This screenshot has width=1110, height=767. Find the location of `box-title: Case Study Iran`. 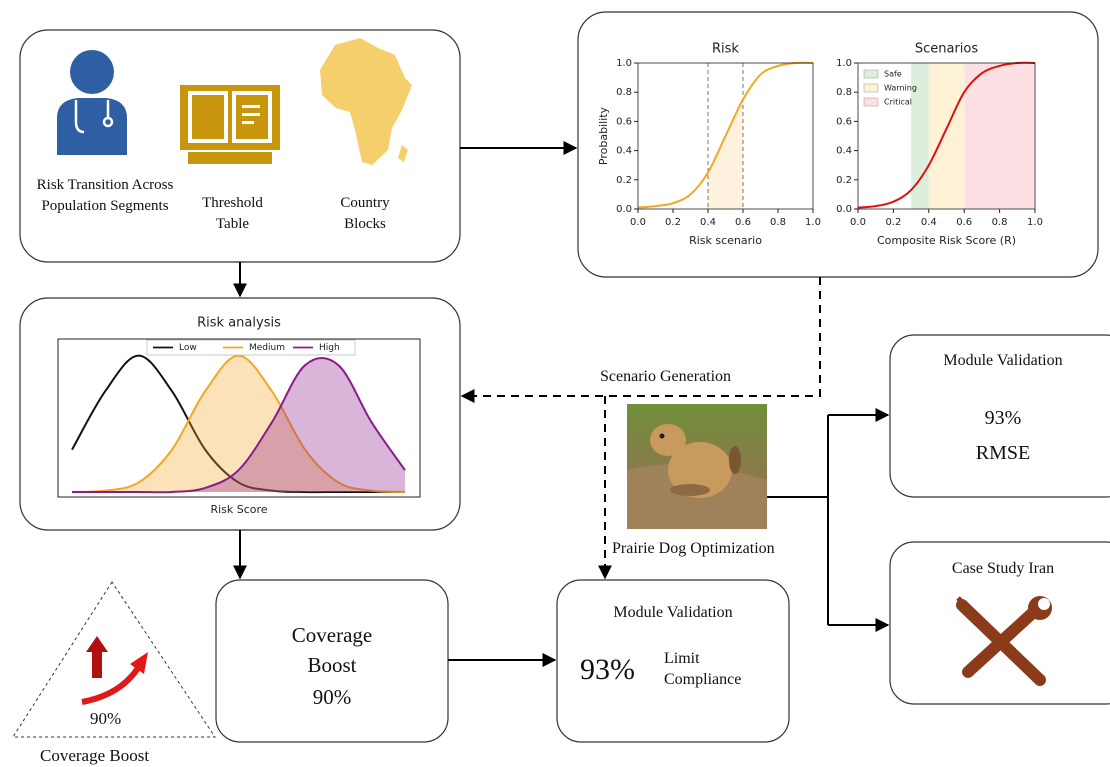

box-title: Case Study Iran is located at coordinates (1003, 568).